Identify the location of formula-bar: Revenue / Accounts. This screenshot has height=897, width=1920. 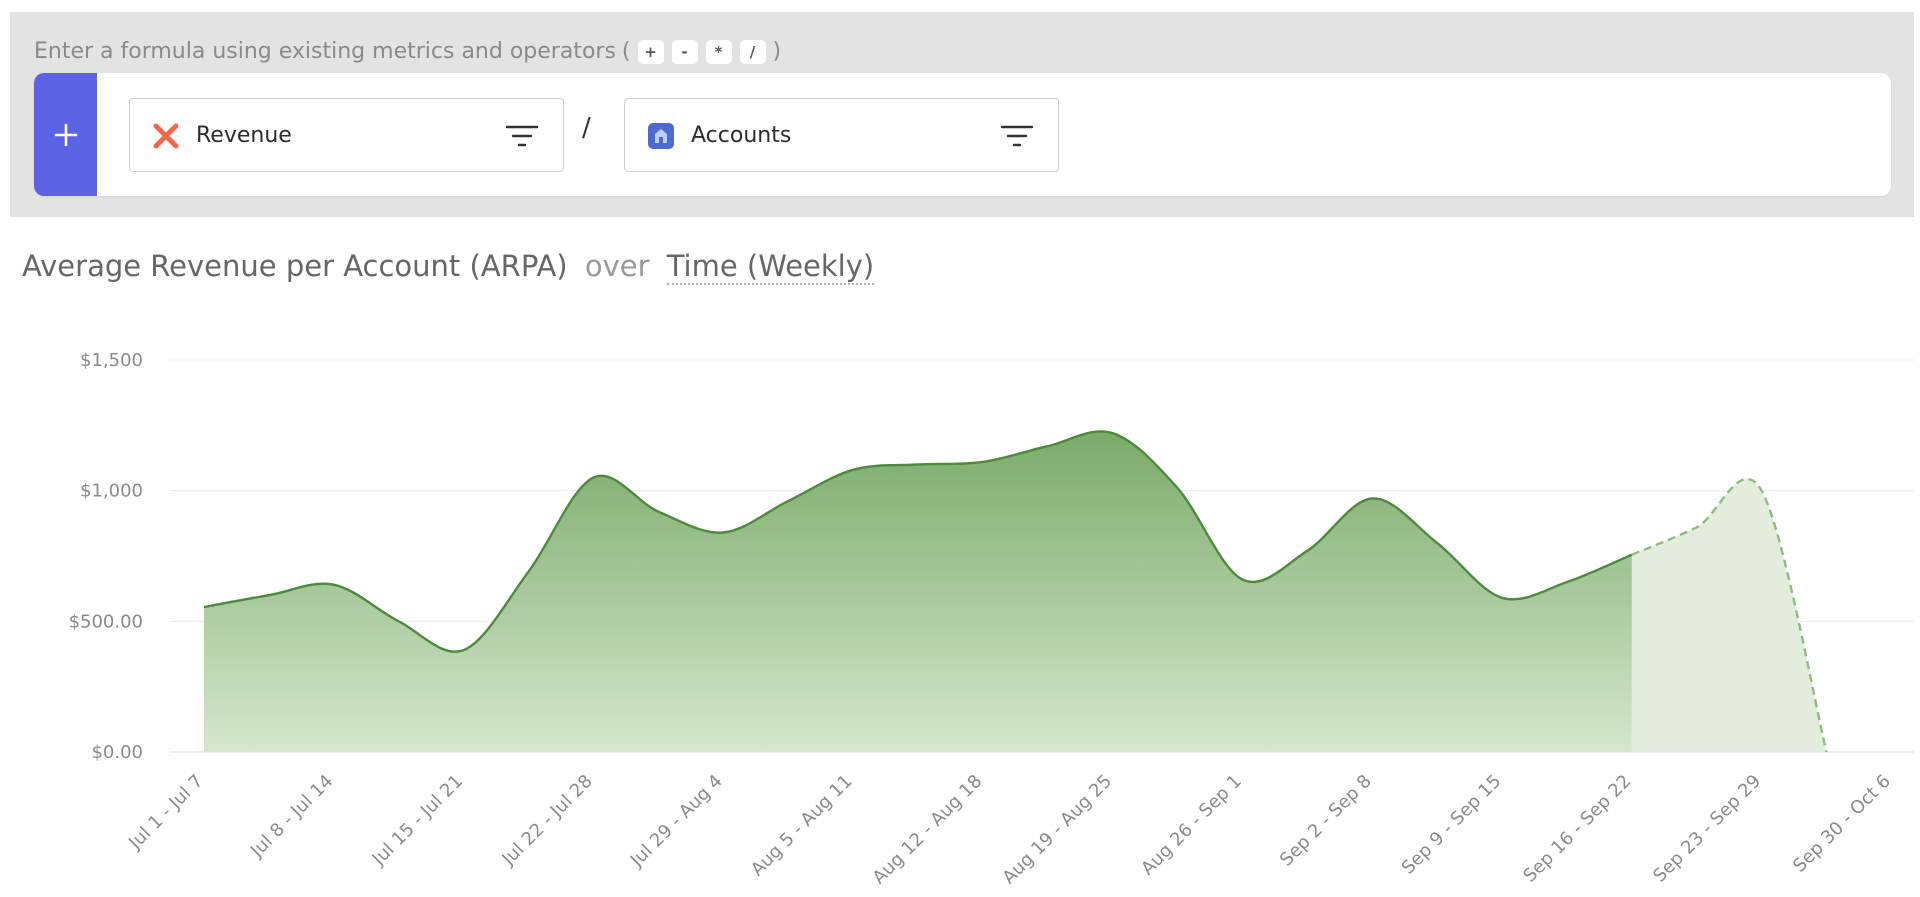
(962, 134).